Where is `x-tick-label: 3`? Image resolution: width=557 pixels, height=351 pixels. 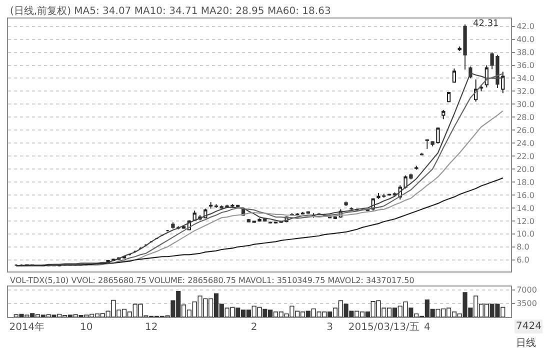 x-tick-label: 3 is located at coordinates (329, 327).